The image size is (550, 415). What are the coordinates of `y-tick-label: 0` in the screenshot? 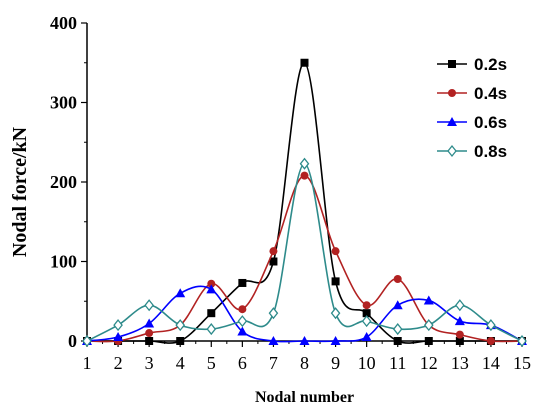 It's located at (72, 341).